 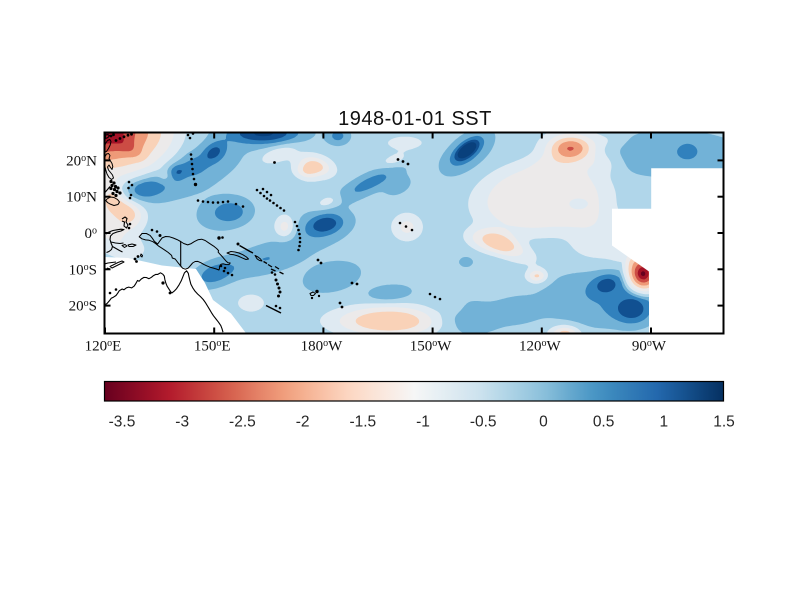 What do you see at coordinates (423, 422) in the screenshot?
I see `svg-text: -1` at bounding box center [423, 422].